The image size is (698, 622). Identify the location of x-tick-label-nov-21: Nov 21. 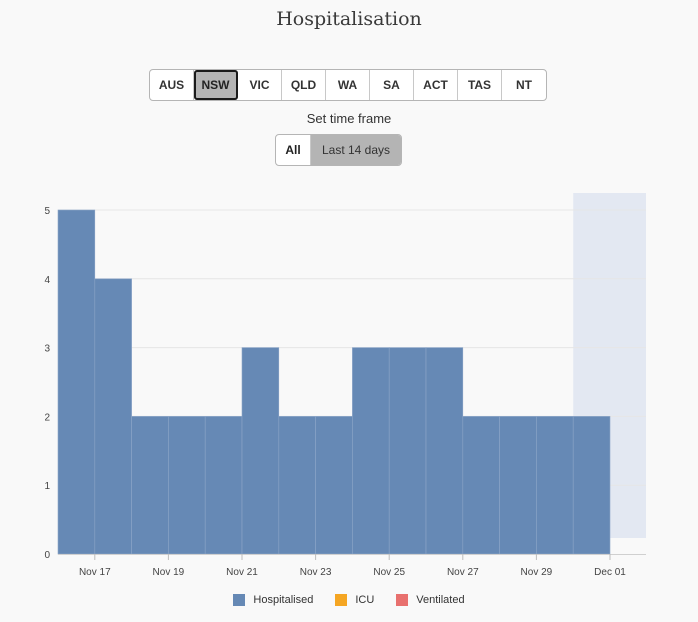
(242, 572).